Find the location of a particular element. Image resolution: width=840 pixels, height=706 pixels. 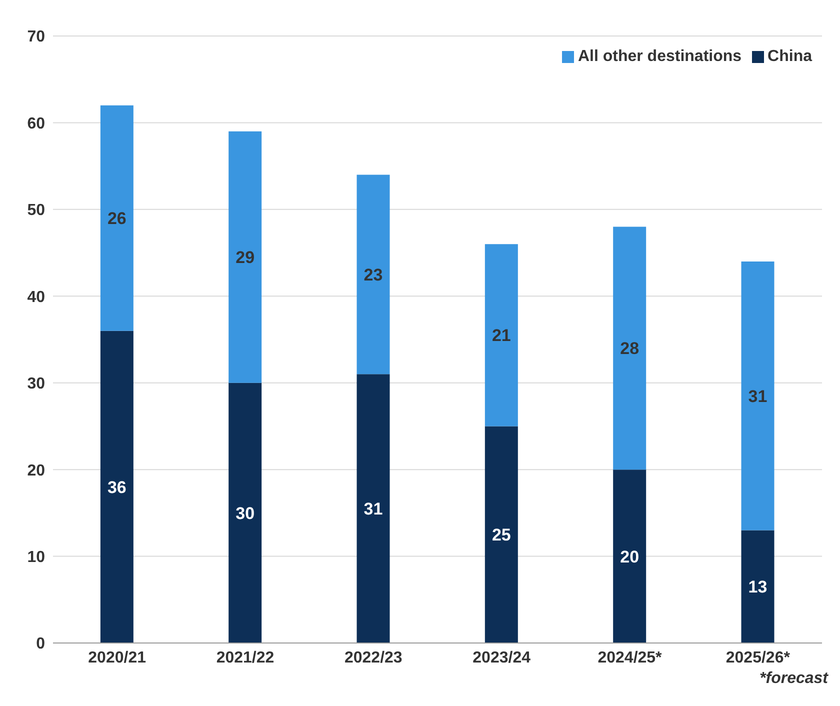

data-label: 36 is located at coordinates (116, 487).